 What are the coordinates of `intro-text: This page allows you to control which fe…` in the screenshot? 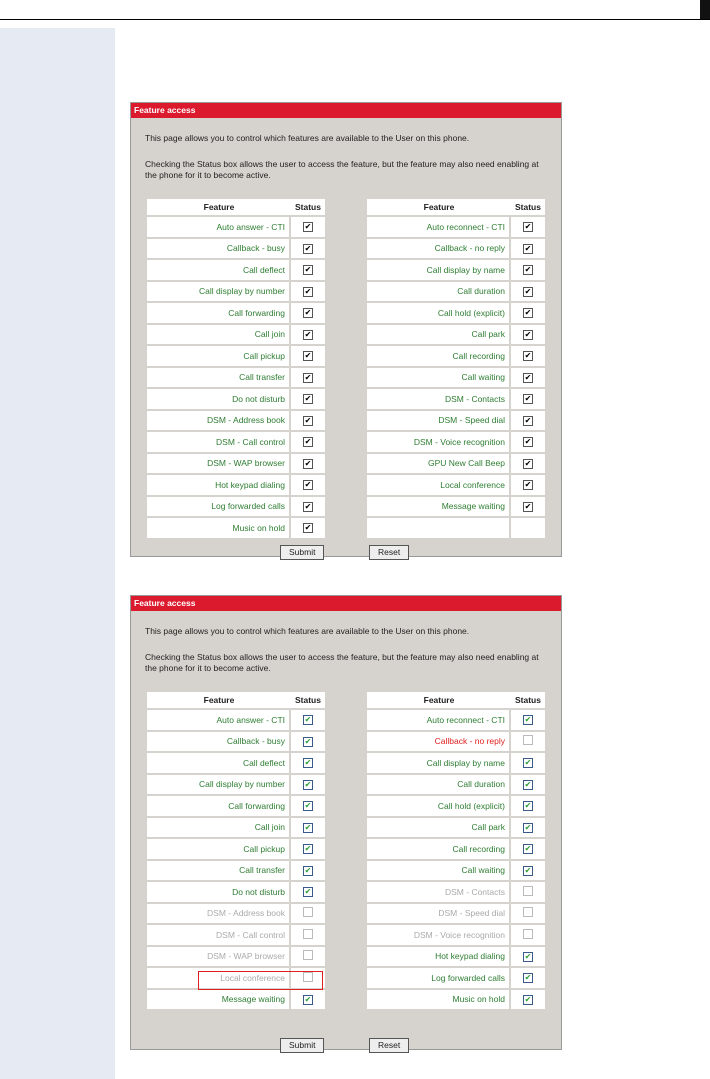 It's located at (307, 631).